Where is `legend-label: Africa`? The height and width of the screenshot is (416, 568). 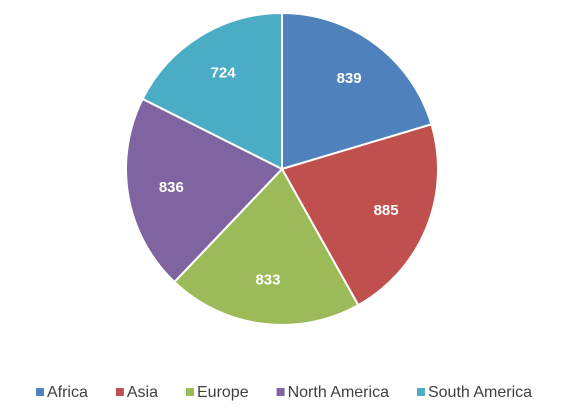 legend-label: Africa is located at coordinates (67, 392).